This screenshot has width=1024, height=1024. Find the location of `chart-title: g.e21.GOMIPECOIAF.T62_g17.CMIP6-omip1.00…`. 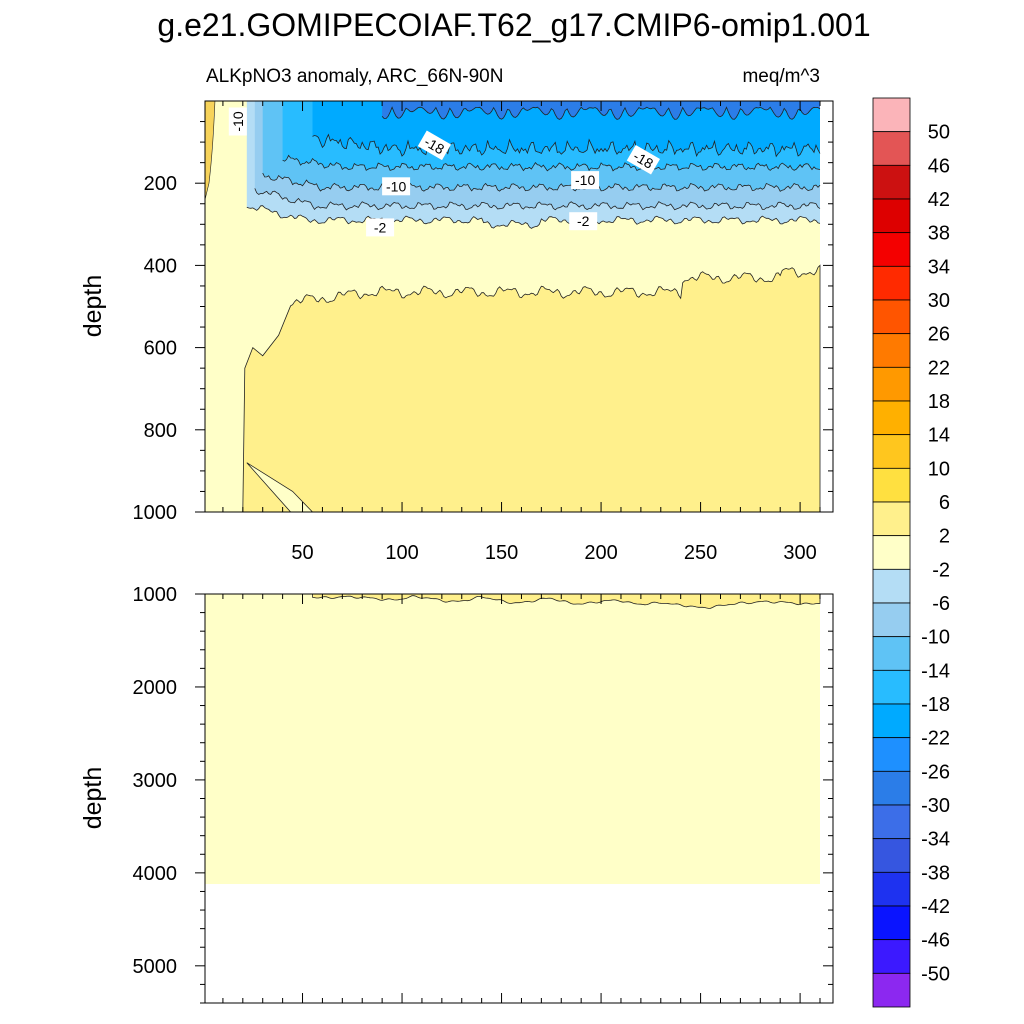

chart-title: g.e21.GOMIPECOIAF.T62_g17.CMIP6-omip1.00… is located at coordinates (513, 25).